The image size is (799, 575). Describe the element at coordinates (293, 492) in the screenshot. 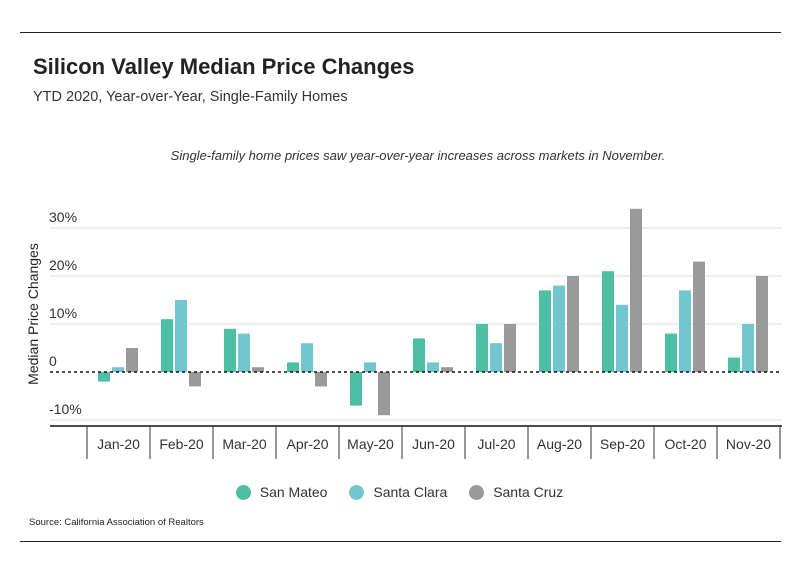

I see `legend-label: San Mateo` at that location.